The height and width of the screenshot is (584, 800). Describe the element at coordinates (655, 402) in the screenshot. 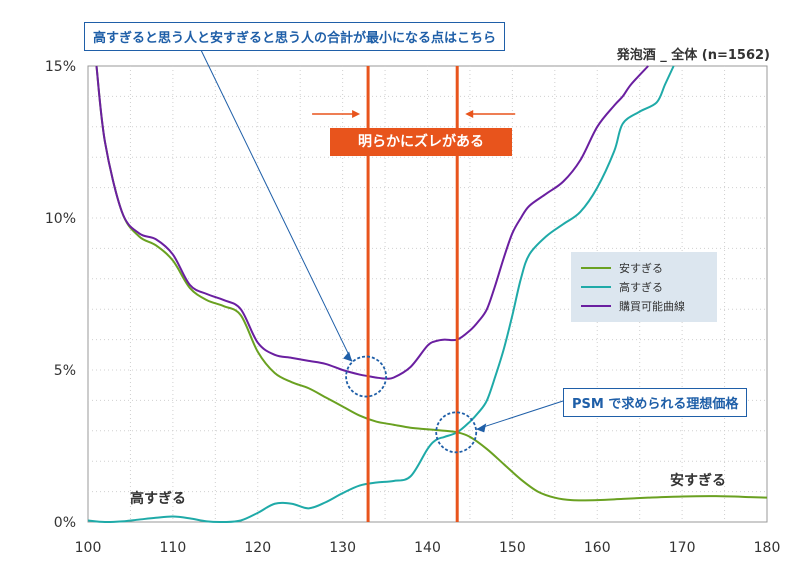

I see `psm-callout: PSM で求められる理想価格` at that location.